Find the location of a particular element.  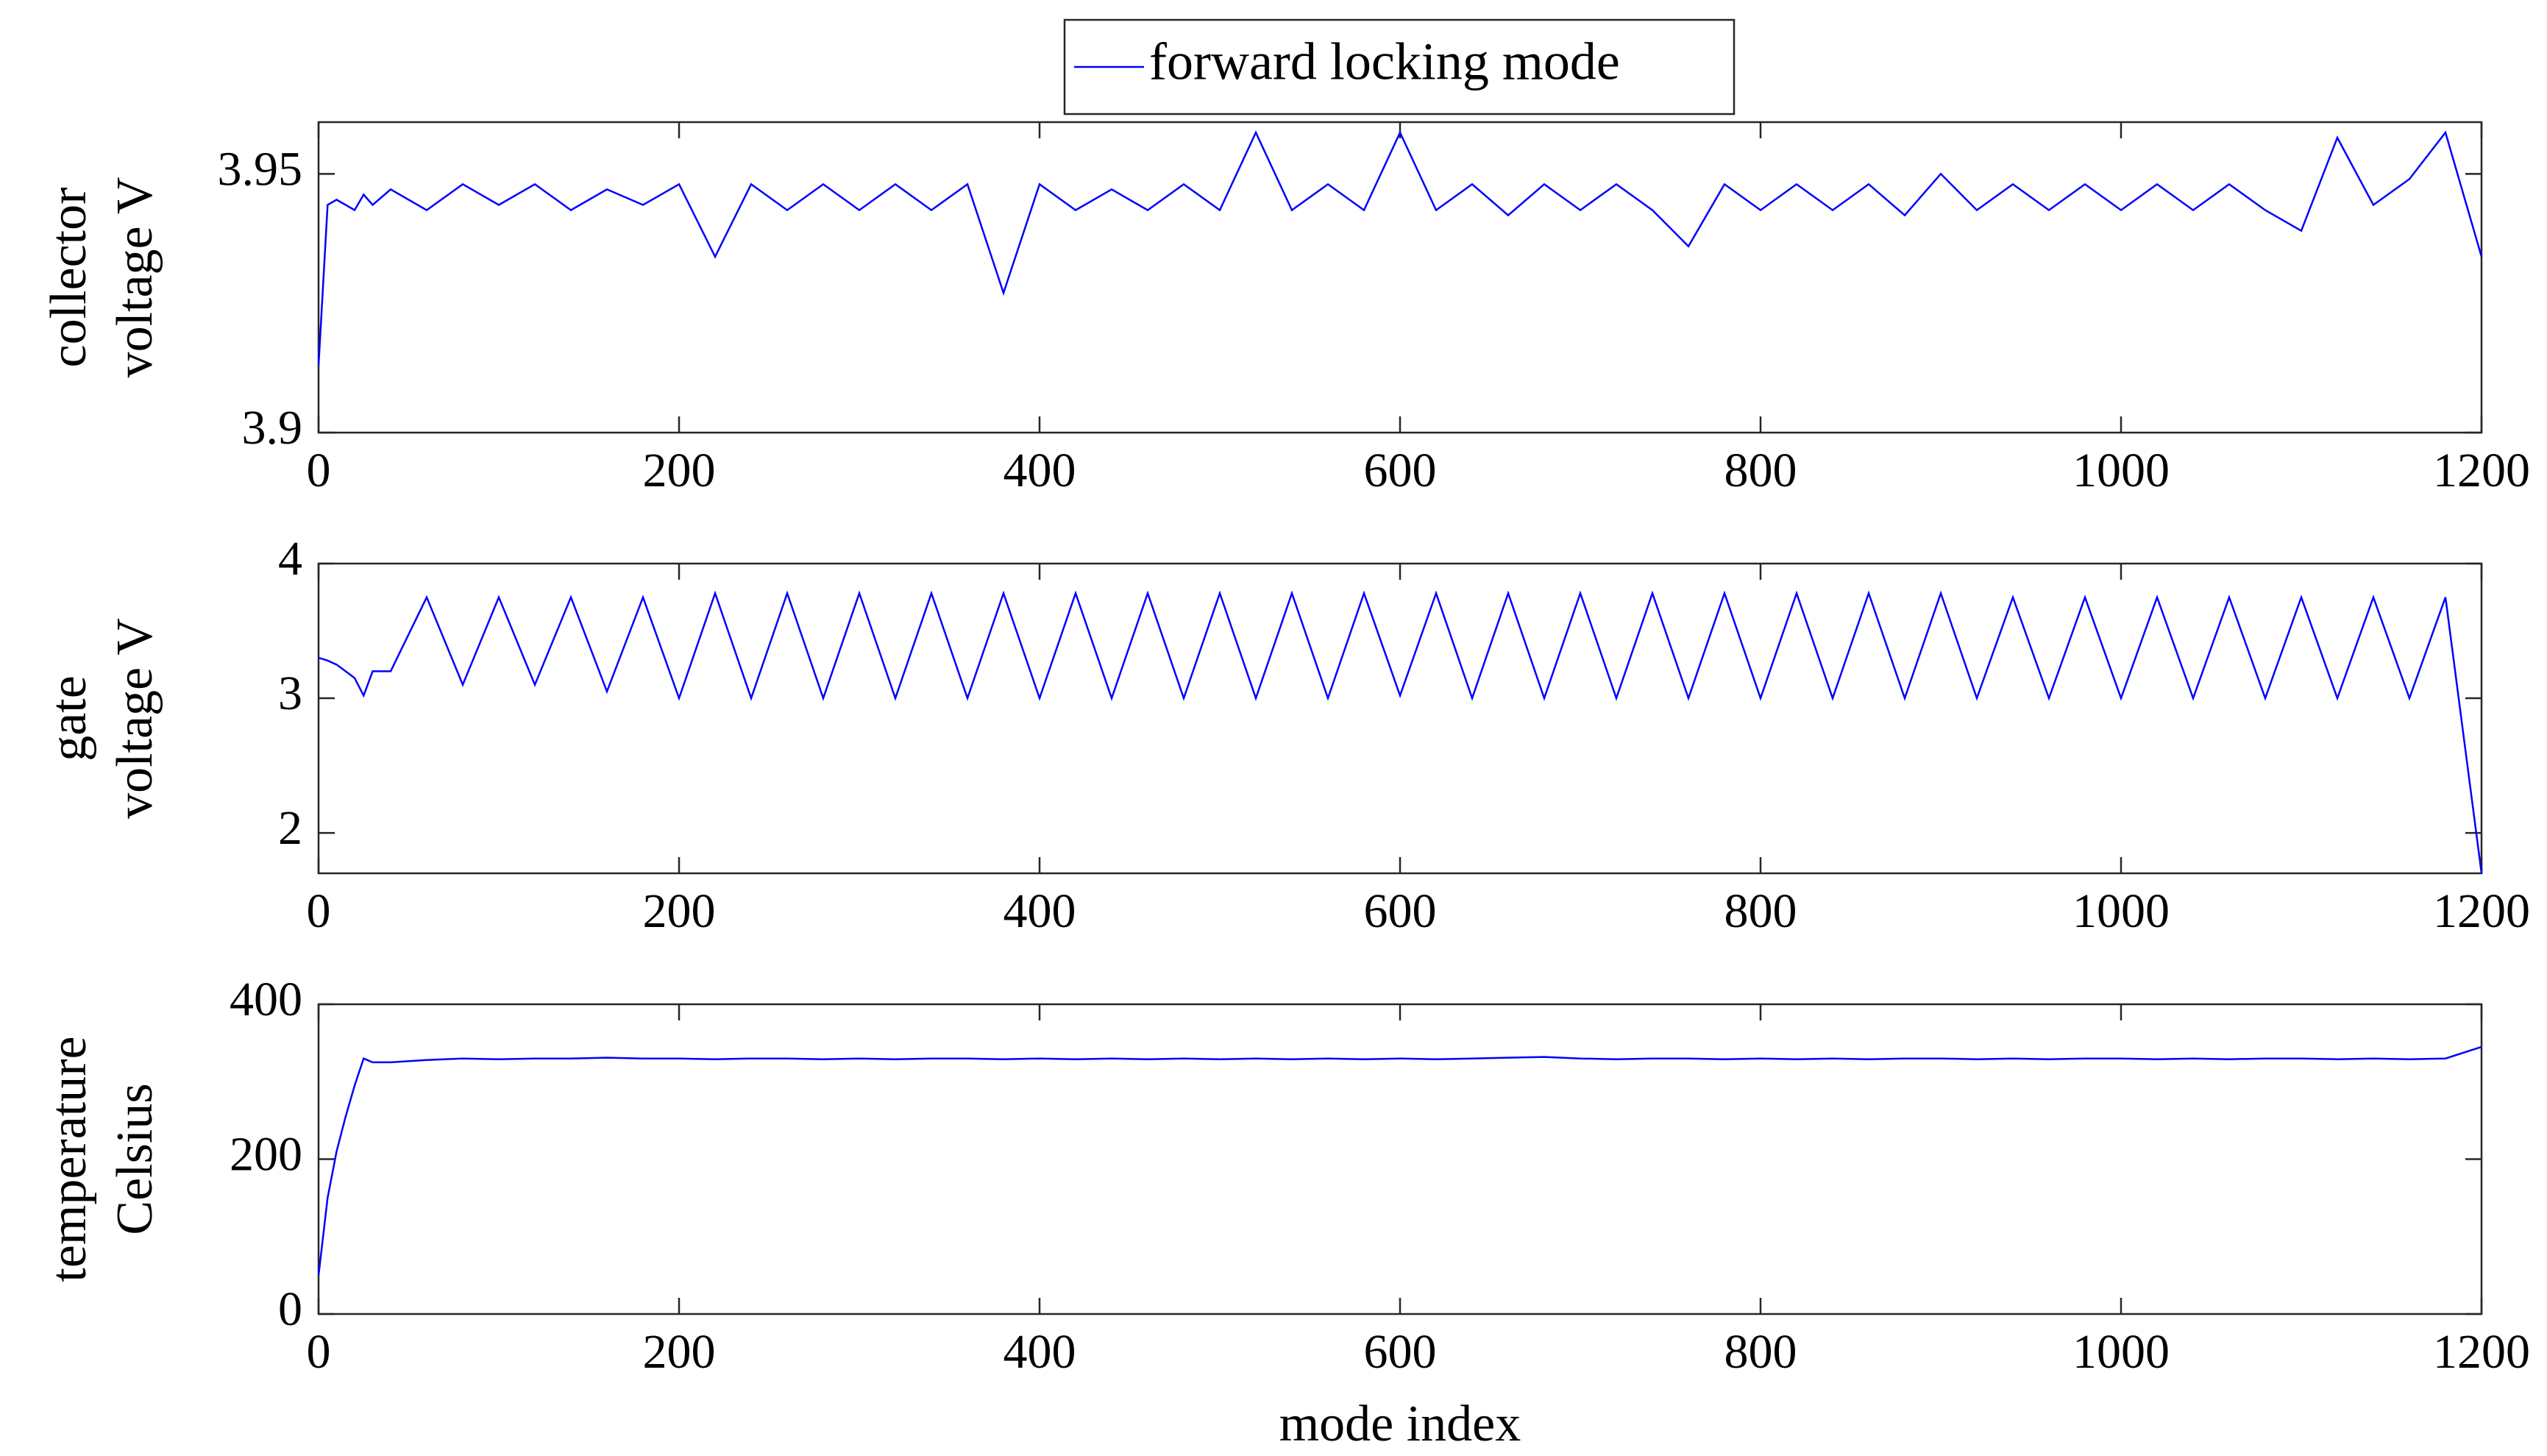

y-tick-label: 400 is located at coordinates (266, 1000).